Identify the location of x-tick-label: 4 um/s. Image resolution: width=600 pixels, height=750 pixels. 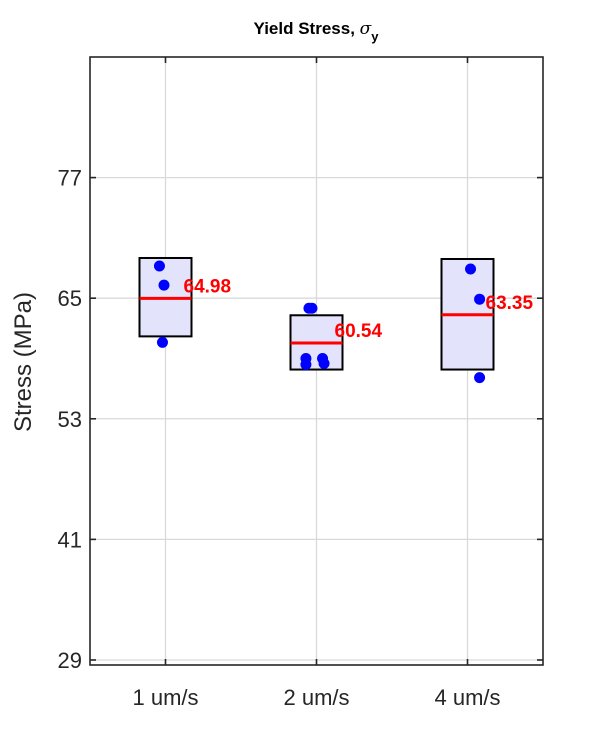
(467, 697).